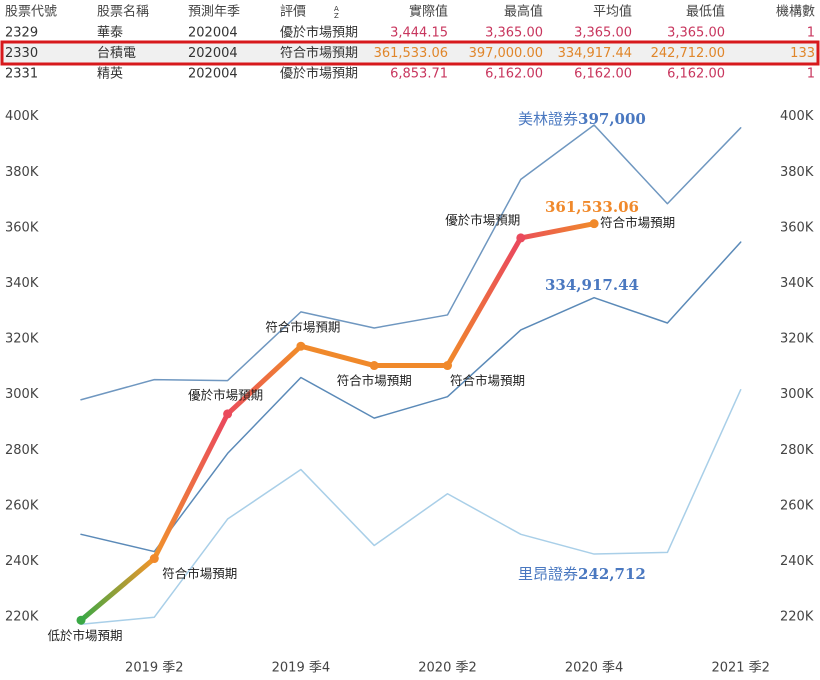 The height and width of the screenshot is (680, 820). I want to click on sort-icon: A Z, so click(336, 12).